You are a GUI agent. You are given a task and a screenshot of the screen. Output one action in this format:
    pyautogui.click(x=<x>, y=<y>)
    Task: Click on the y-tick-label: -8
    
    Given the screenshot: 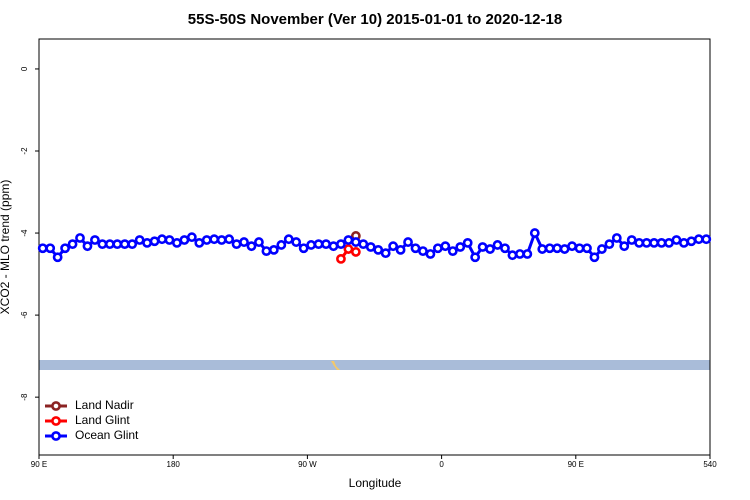 What is the action you would take?
    pyautogui.click(x=24, y=397)
    